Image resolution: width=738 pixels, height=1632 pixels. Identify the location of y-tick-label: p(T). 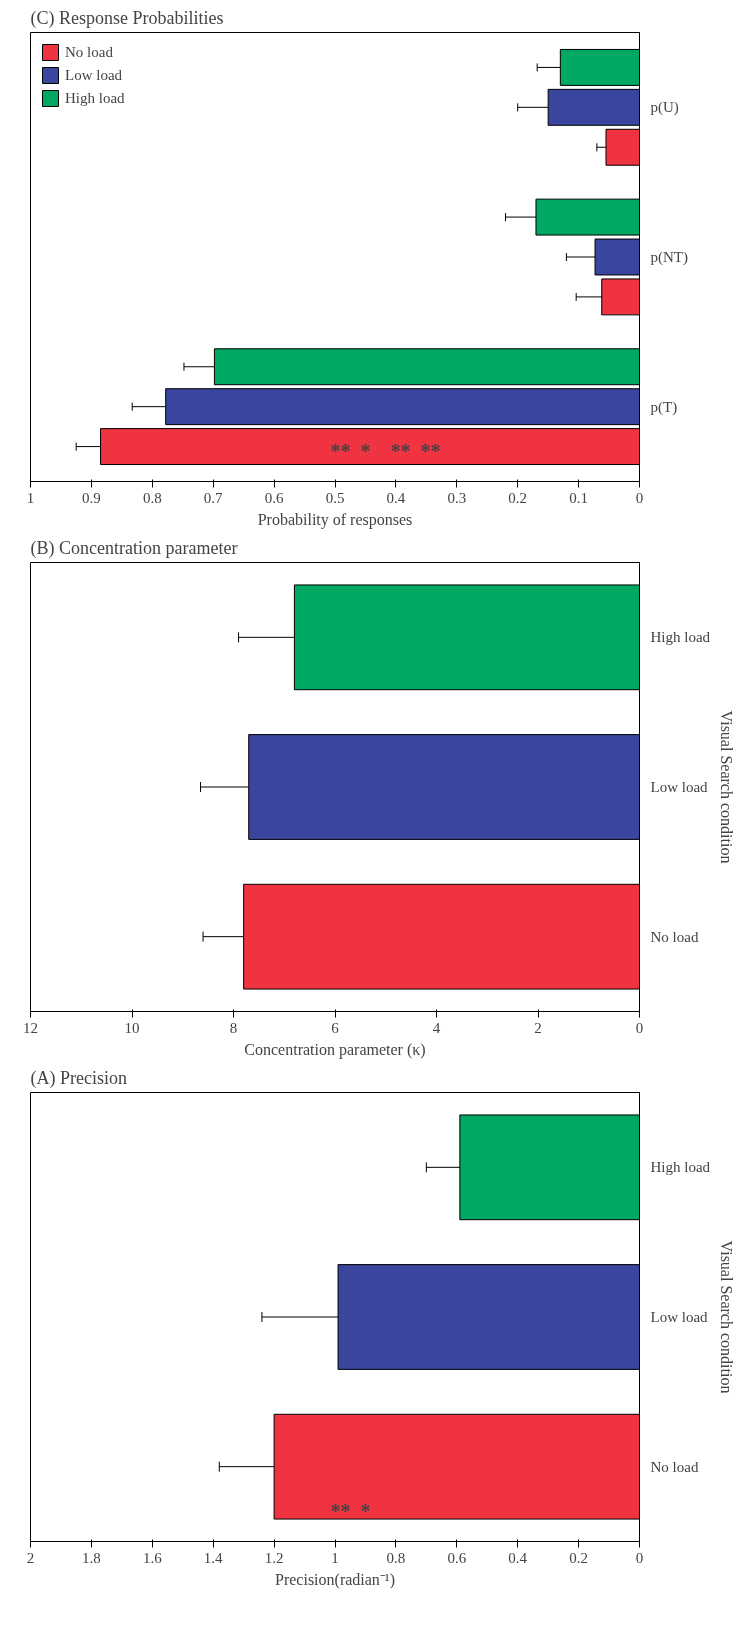
(664, 407).